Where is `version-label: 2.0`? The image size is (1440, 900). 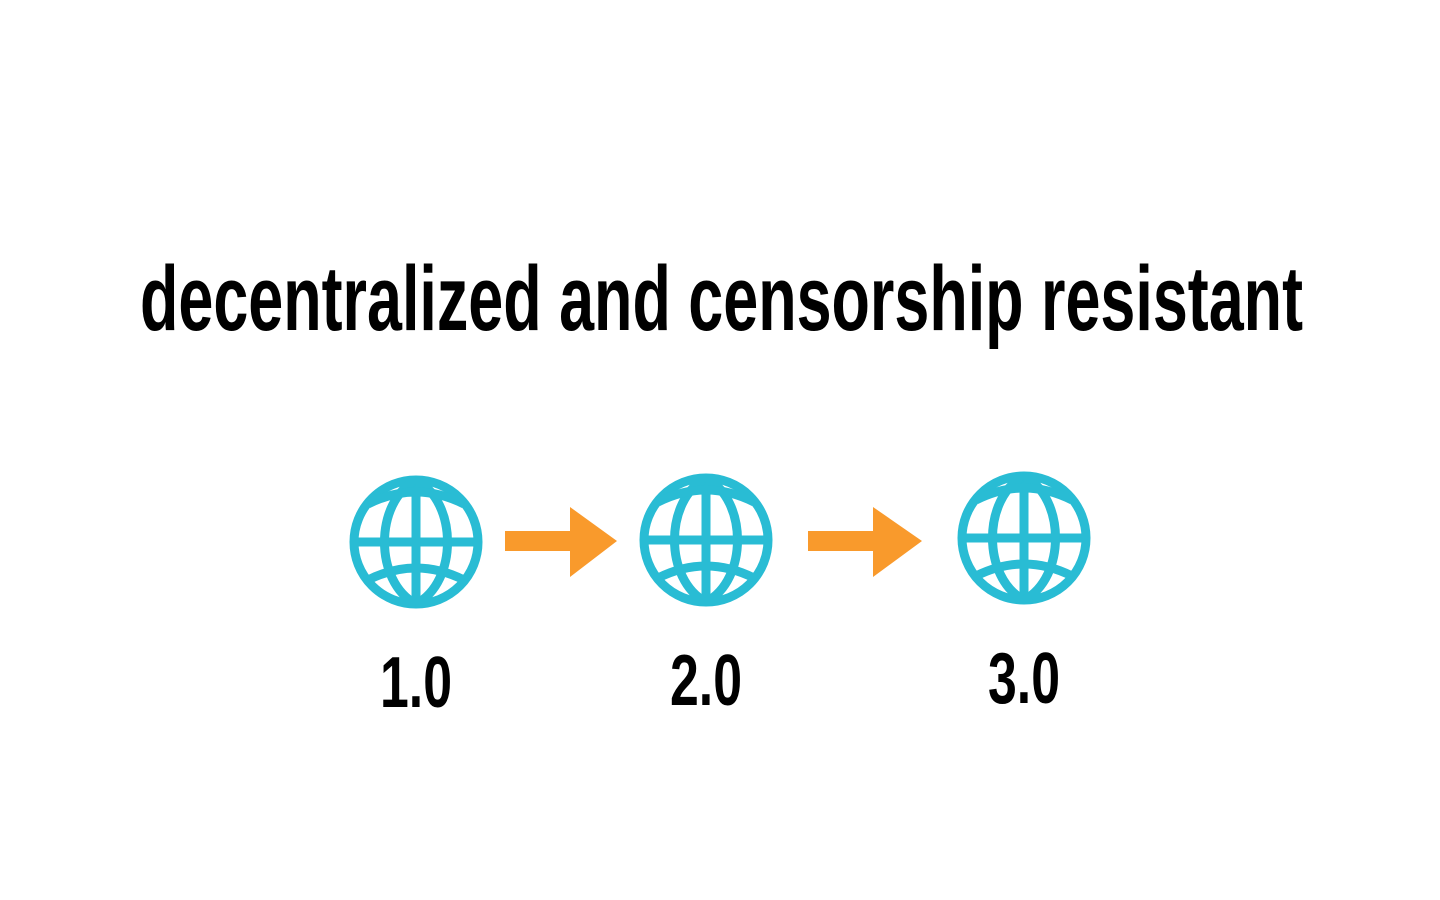 version-label: 2.0 is located at coordinates (706, 681).